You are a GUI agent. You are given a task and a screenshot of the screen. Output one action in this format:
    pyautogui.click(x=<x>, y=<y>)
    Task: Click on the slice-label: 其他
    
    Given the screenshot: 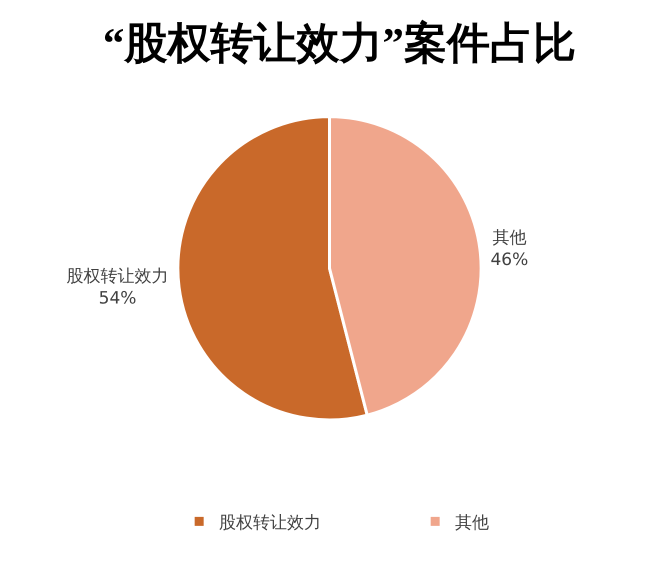 What is the action you would take?
    pyautogui.click(x=509, y=238)
    